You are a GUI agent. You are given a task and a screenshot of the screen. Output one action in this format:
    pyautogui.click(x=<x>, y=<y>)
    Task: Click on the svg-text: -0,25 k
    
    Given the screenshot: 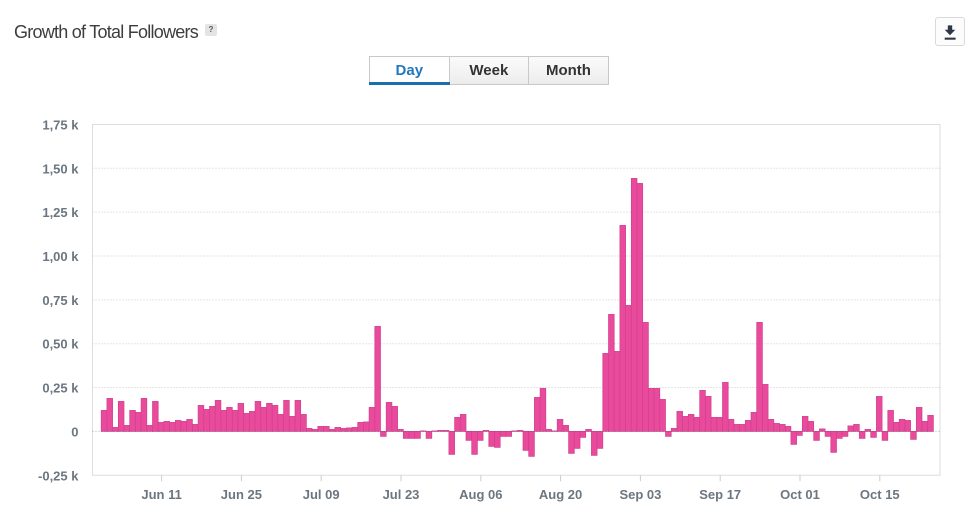 What is the action you would take?
    pyautogui.click(x=58, y=475)
    